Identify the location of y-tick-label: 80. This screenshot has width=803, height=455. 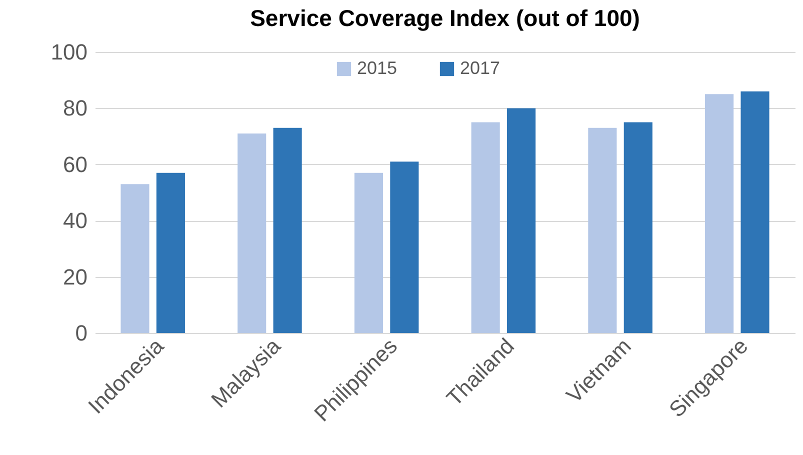
(75, 108).